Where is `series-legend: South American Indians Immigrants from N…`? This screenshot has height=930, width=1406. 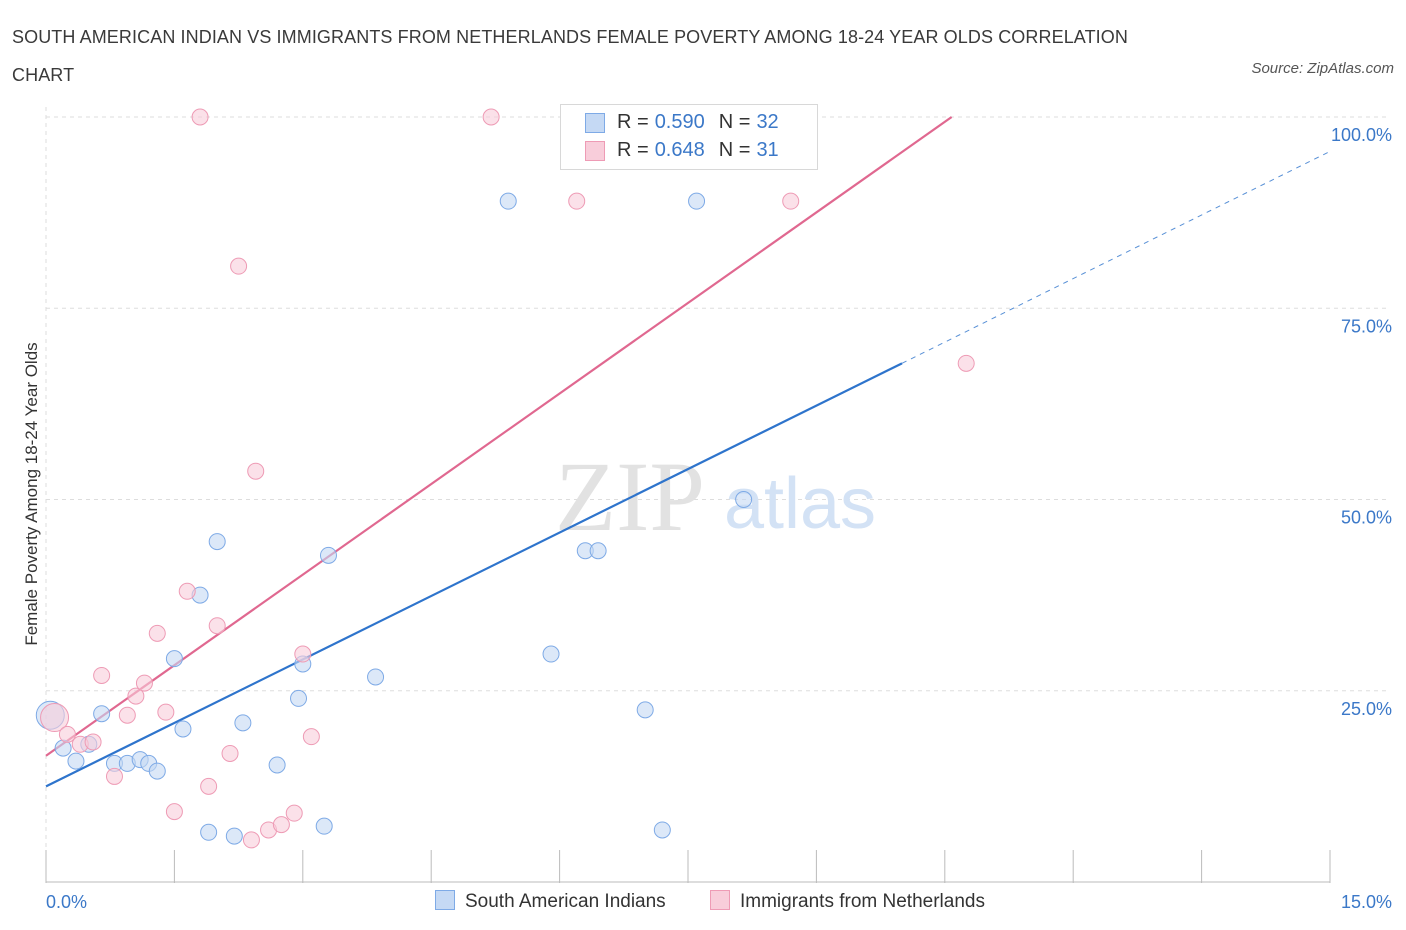 series-legend: South American Indians Immigrants from N… is located at coordinates (703, 903).